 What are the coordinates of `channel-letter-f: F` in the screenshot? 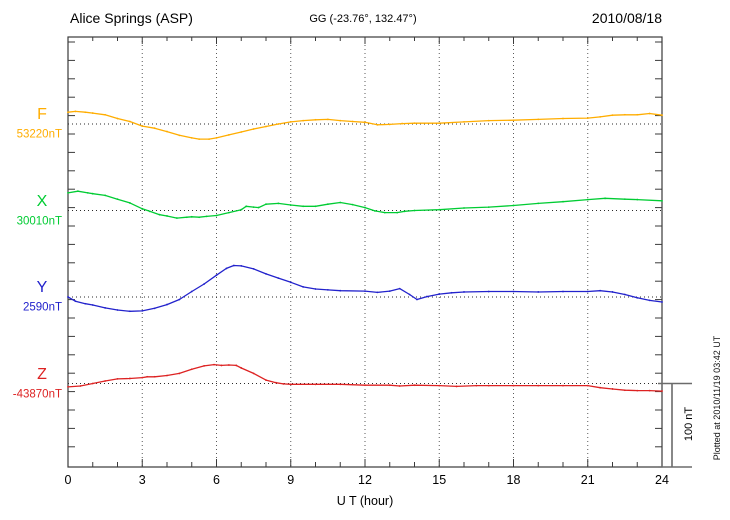 It's located at (42, 114).